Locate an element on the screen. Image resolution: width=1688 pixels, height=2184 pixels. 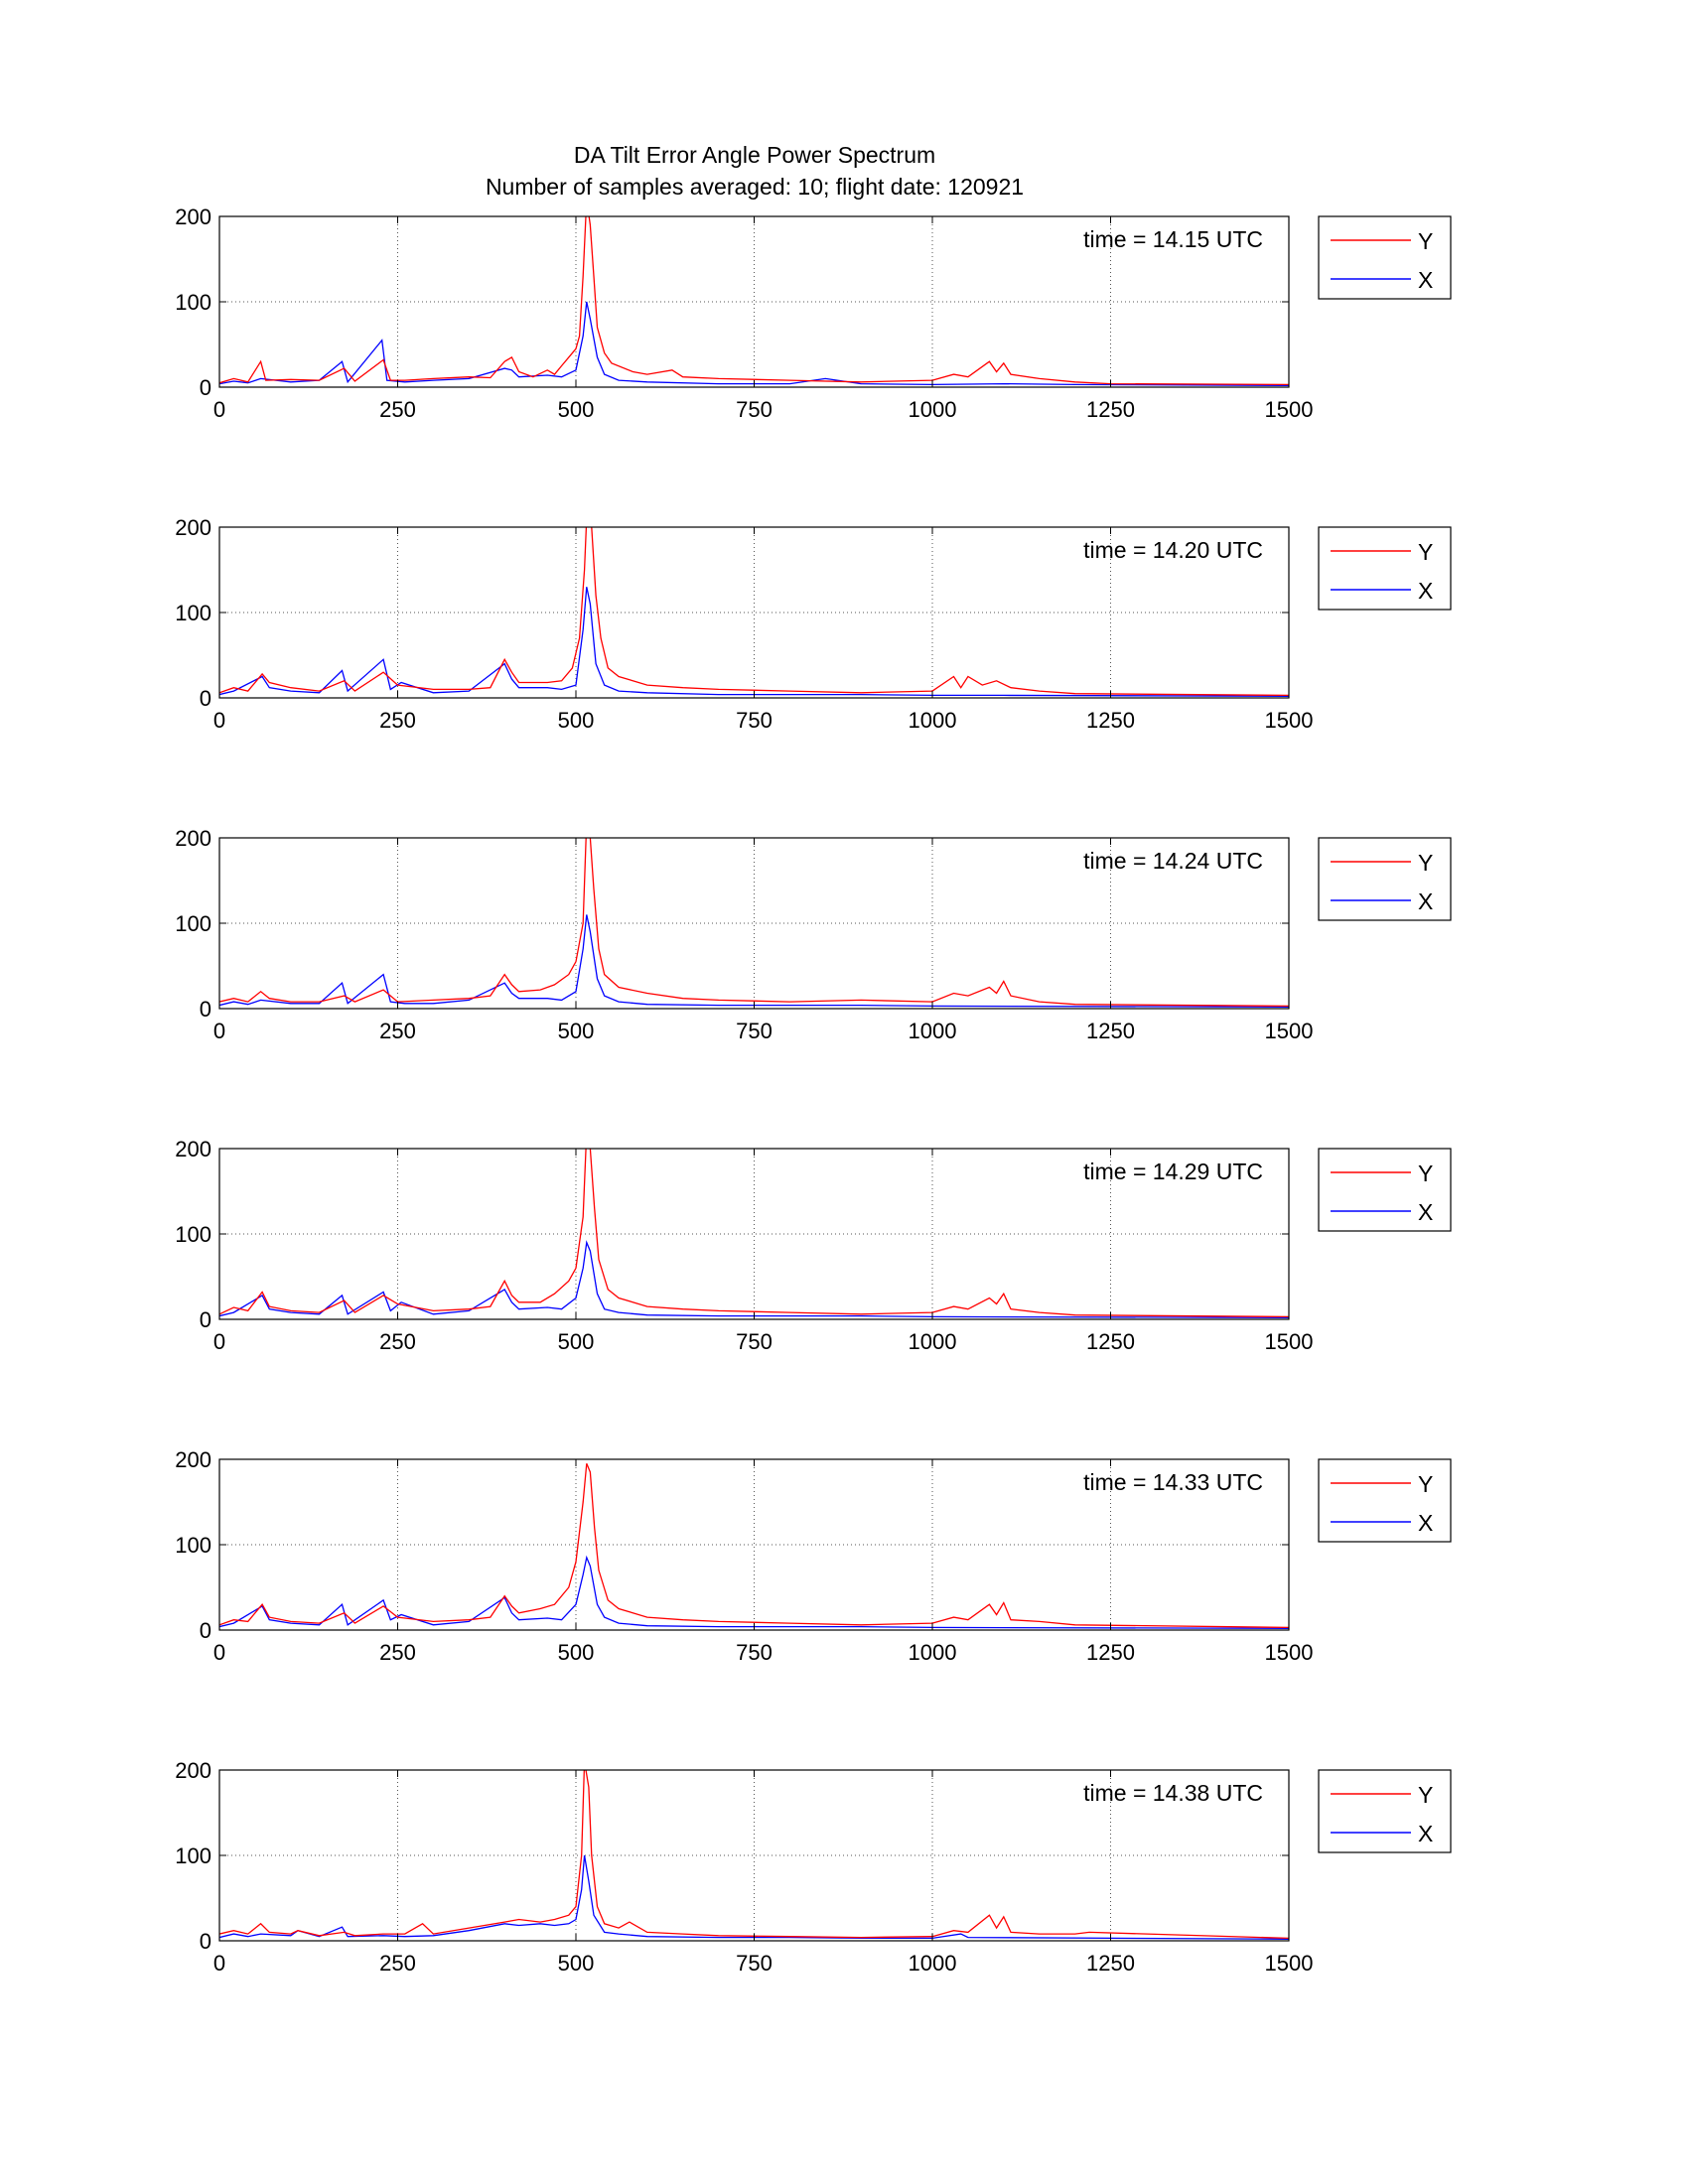
time-annotation: time = 14.15 UTC is located at coordinates (1173, 239).